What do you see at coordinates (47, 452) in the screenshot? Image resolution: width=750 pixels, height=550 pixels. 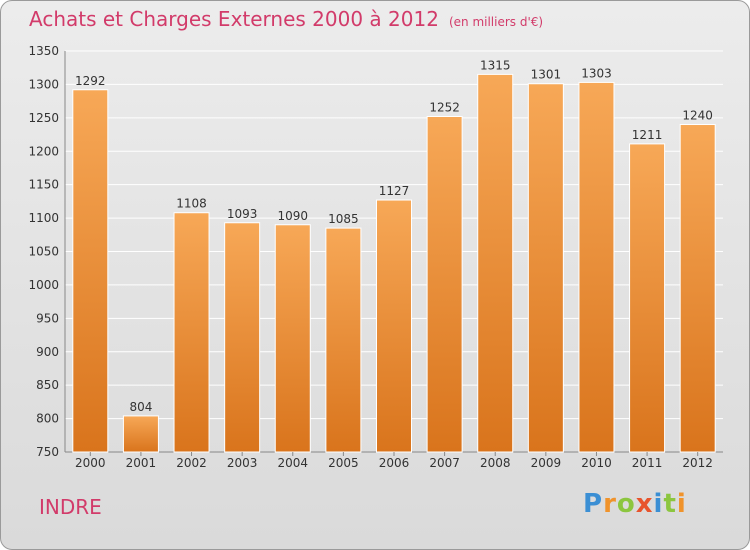 I see `y-tick-label: 750` at bounding box center [47, 452].